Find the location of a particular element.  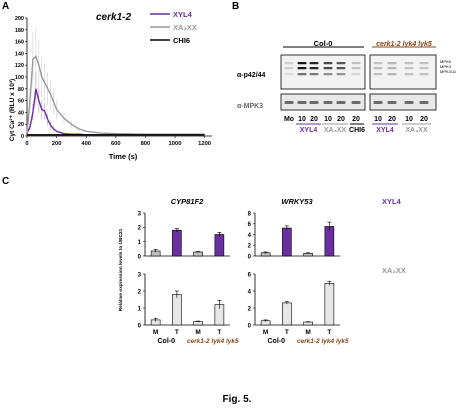

a-ytick-label: 100 is located at coordinates (19, 78).